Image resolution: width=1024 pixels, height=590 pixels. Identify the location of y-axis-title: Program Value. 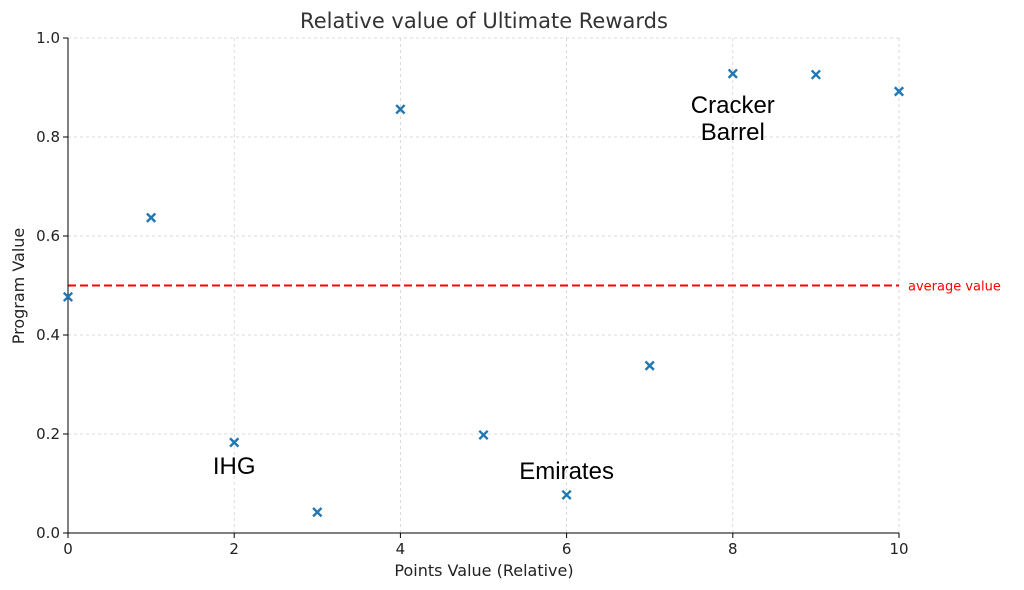
(18, 286).